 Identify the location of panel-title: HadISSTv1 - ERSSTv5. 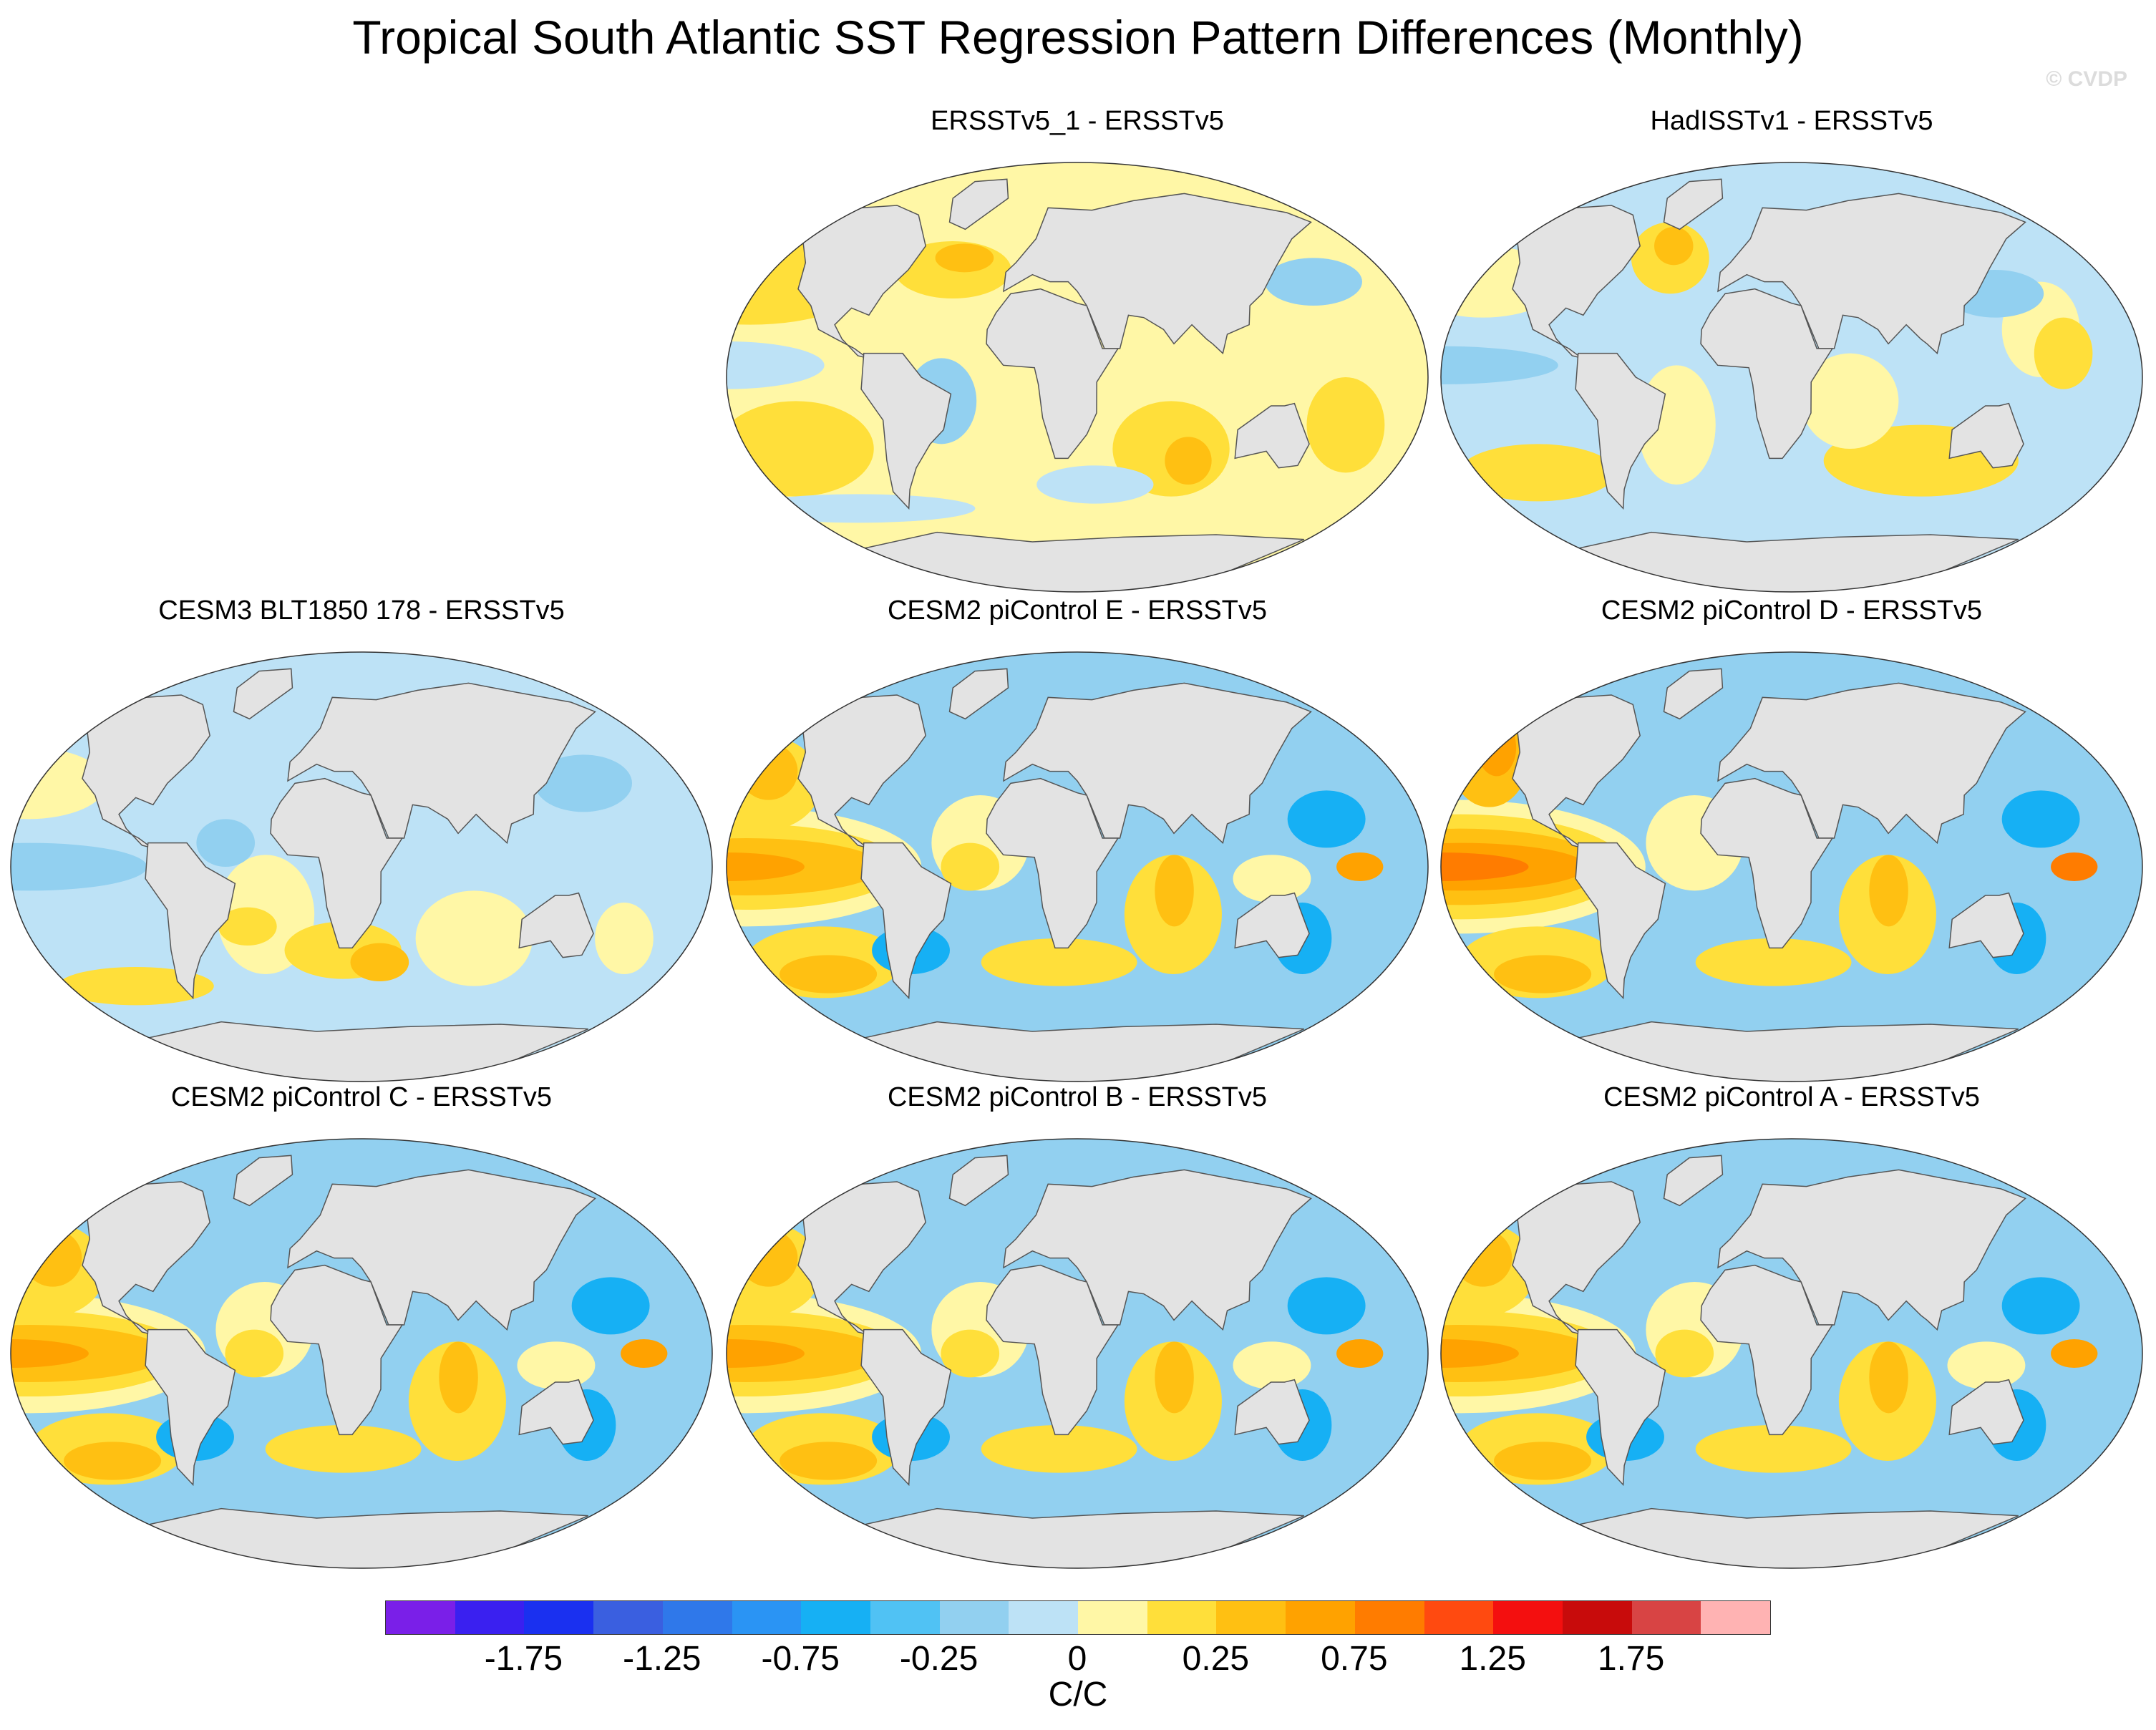
(1792, 121).